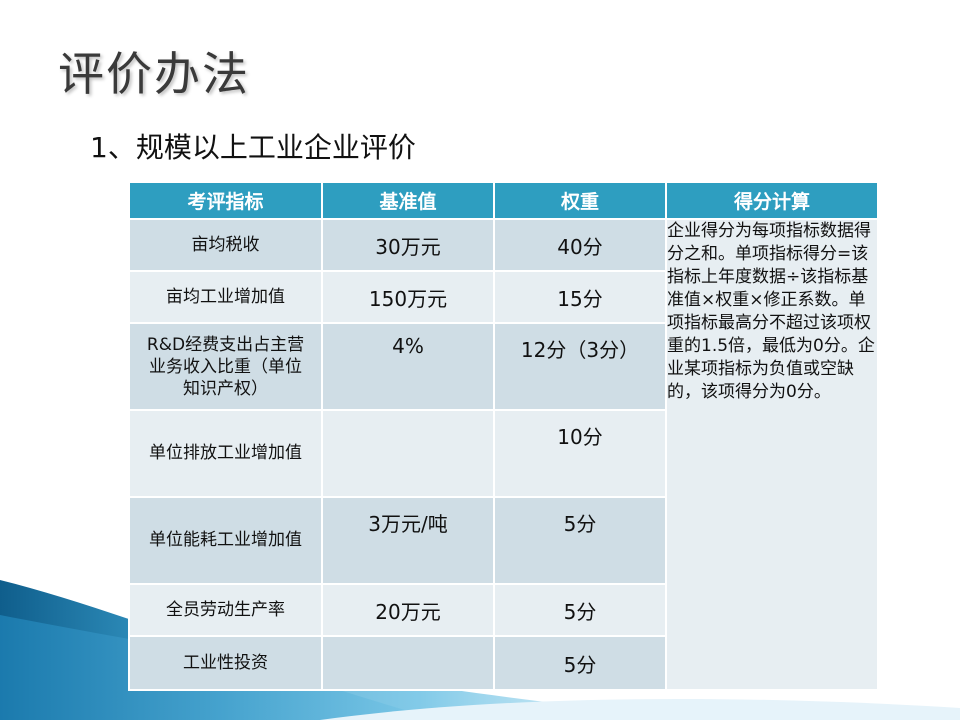 Image resolution: width=960 pixels, height=720 pixels. I want to click on indicator-cell: 全员劳动生产率, so click(225, 610).